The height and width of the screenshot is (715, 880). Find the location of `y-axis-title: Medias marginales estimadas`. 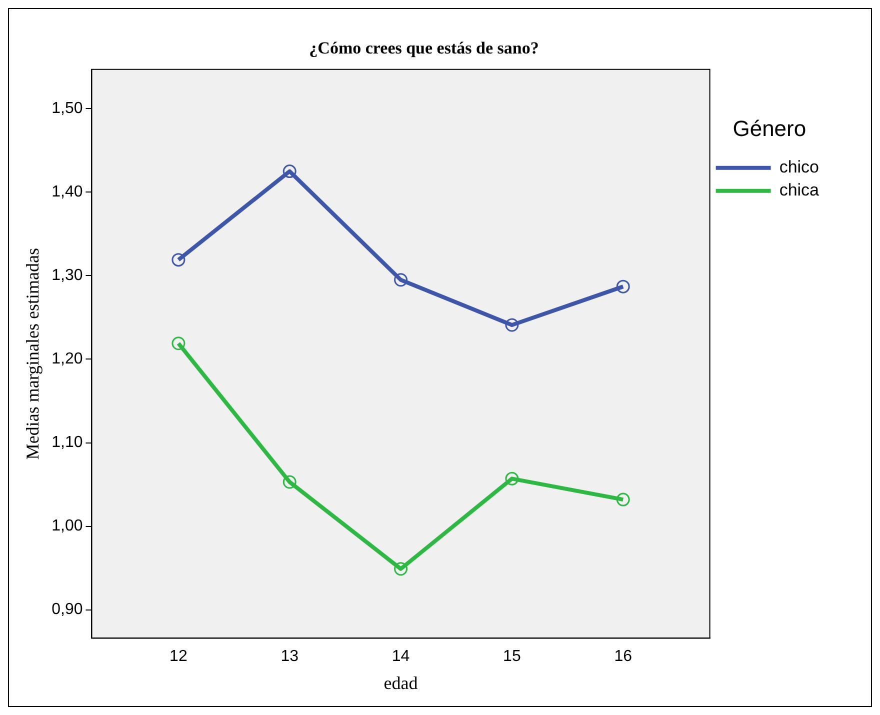

y-axis-title: Medias marginales estimadas is located at coordinates (32, 354).